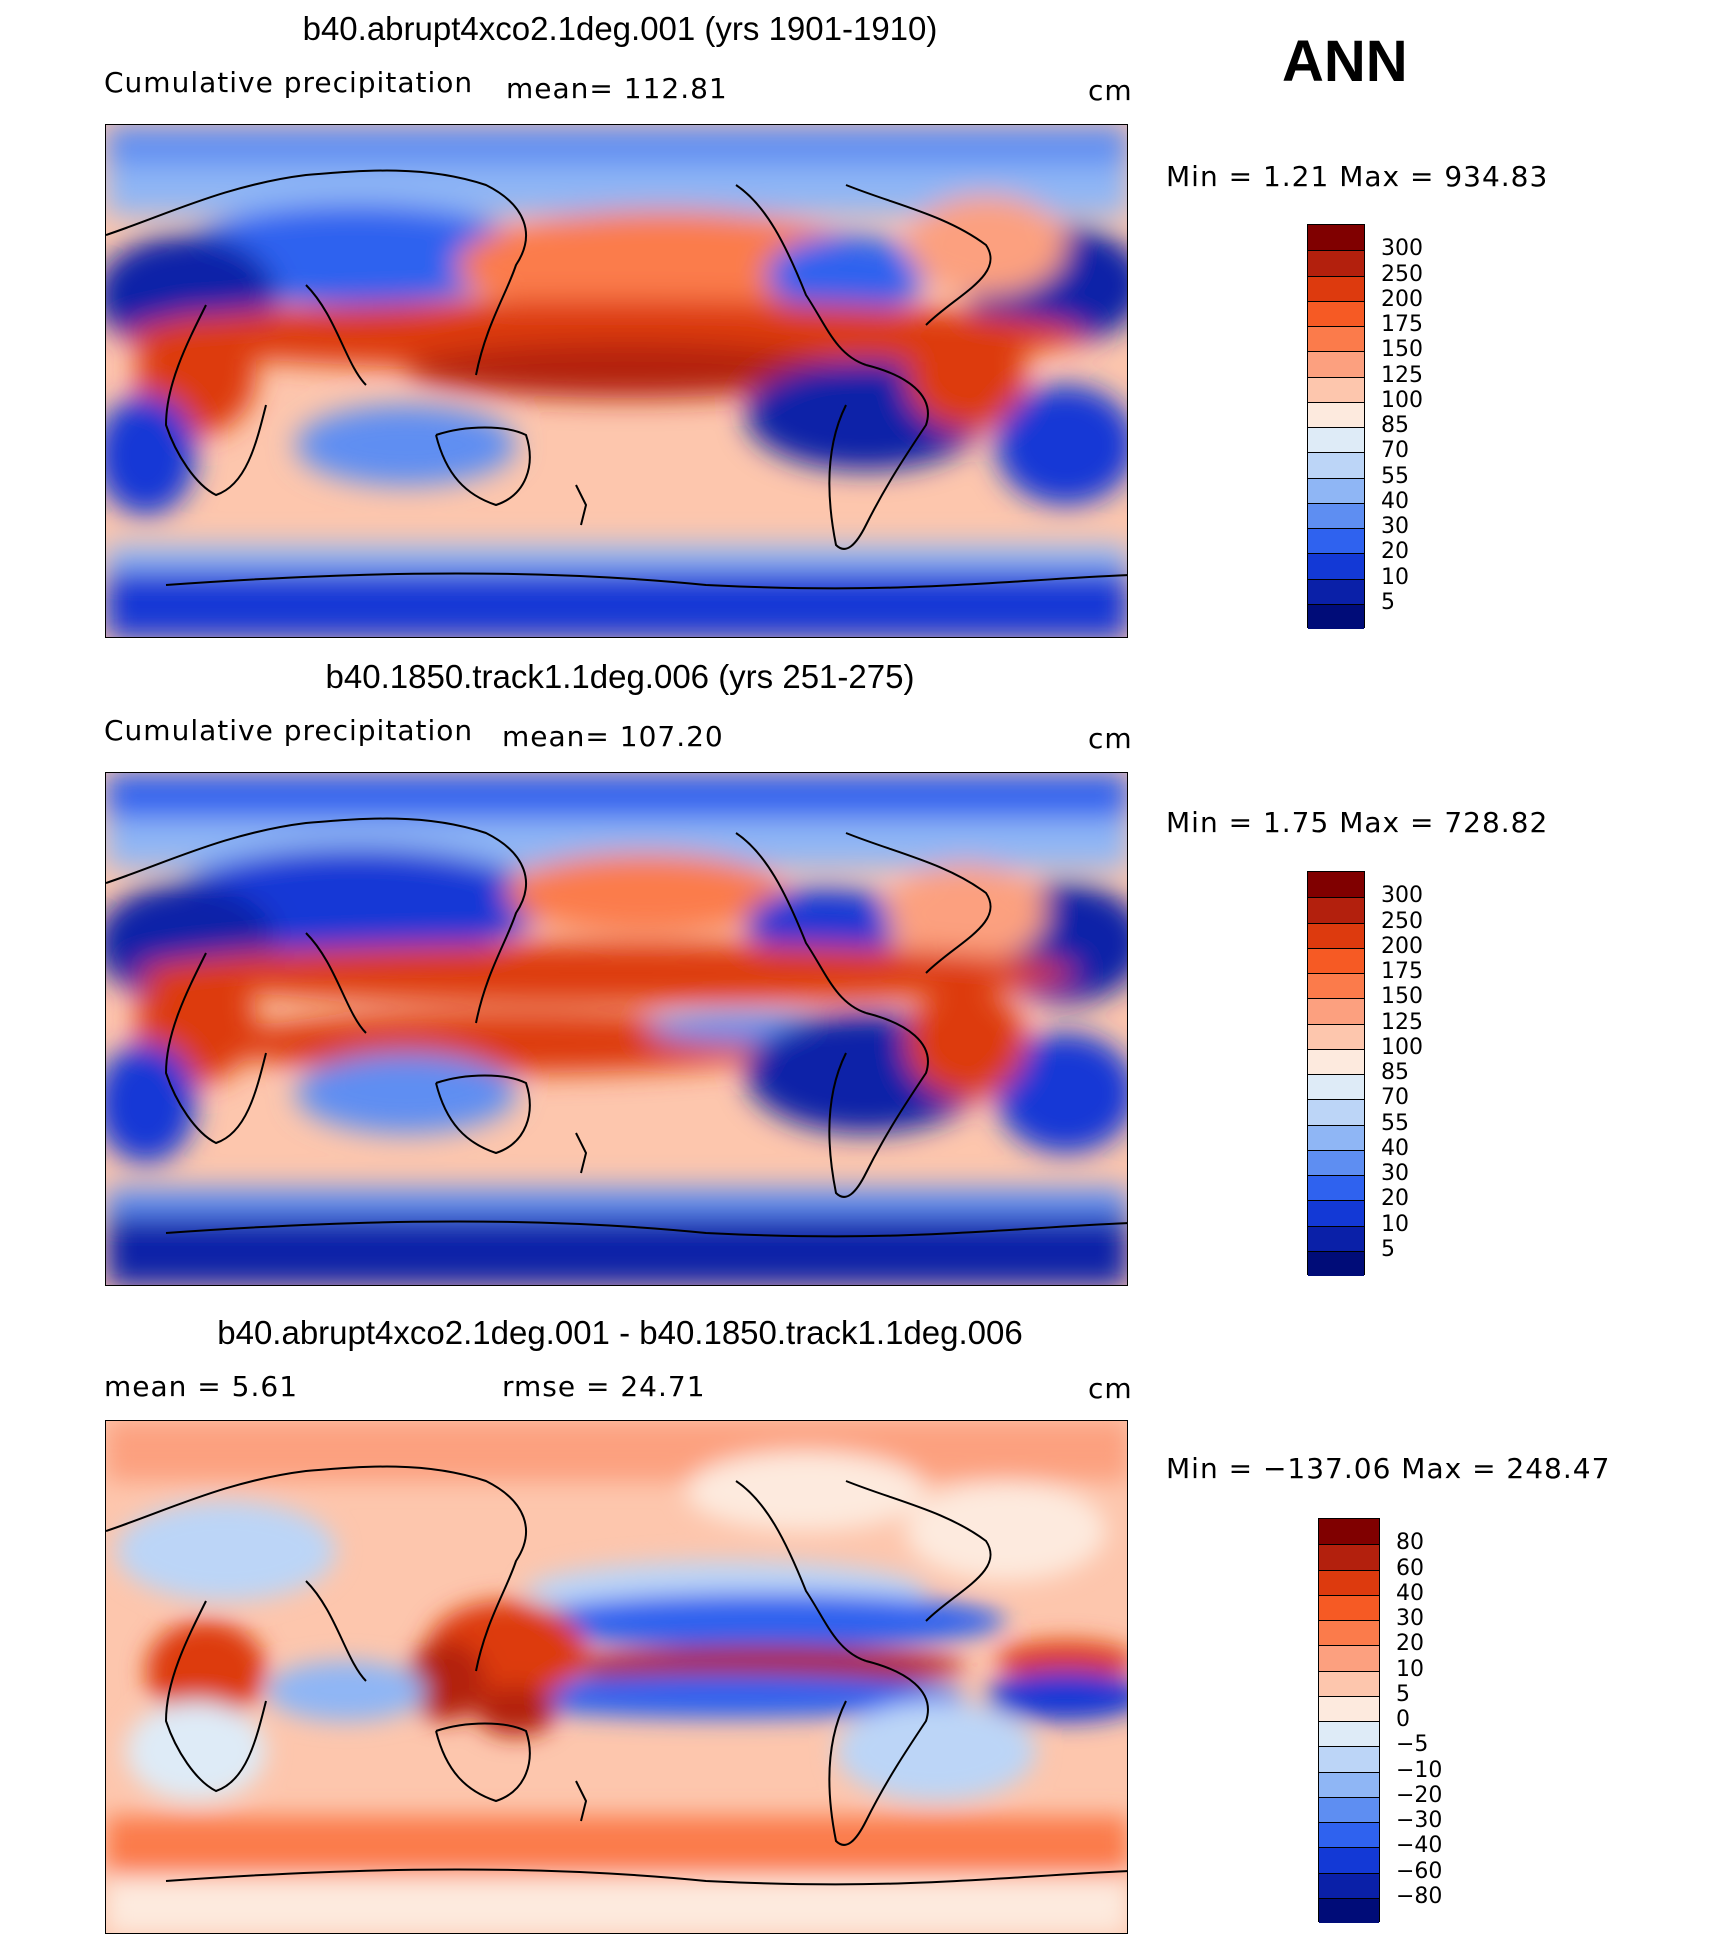  Describe the element at coordinates (1110, 738) in the screenshot. I see `panel2-units: cm` at that location.